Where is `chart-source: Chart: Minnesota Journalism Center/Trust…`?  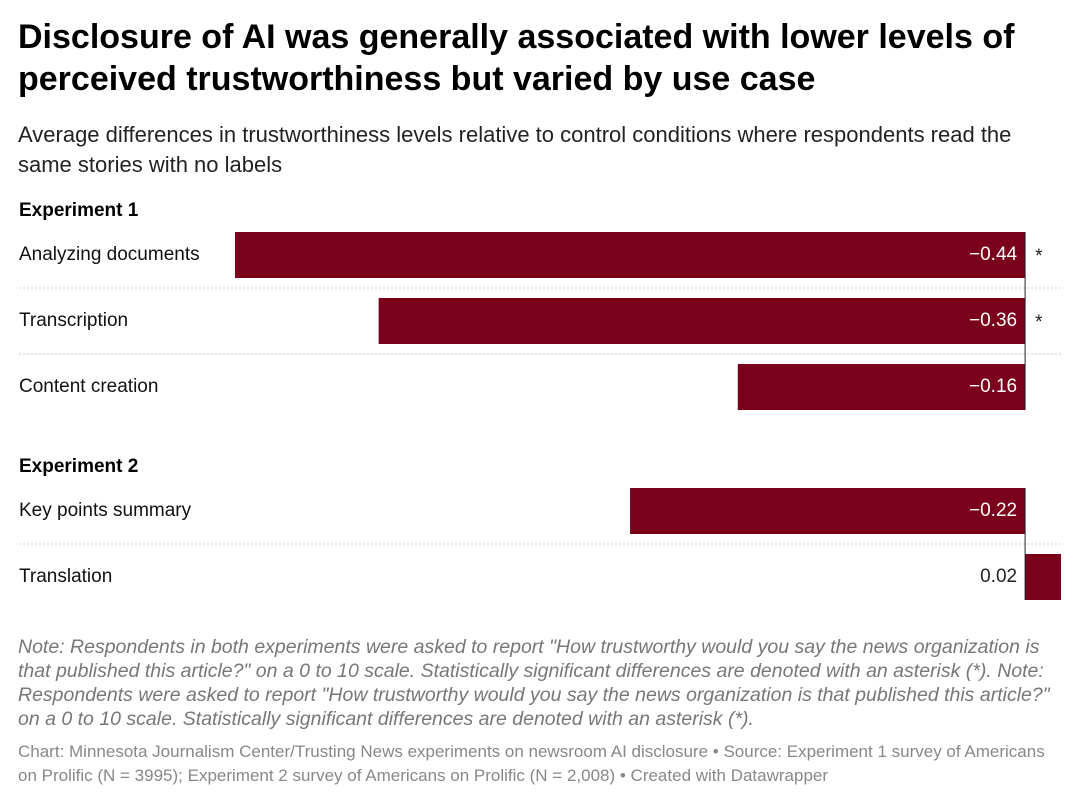
chart-source: Chart: Minnesota Journalism Center/Trust… is located at coordinates (531, 763).